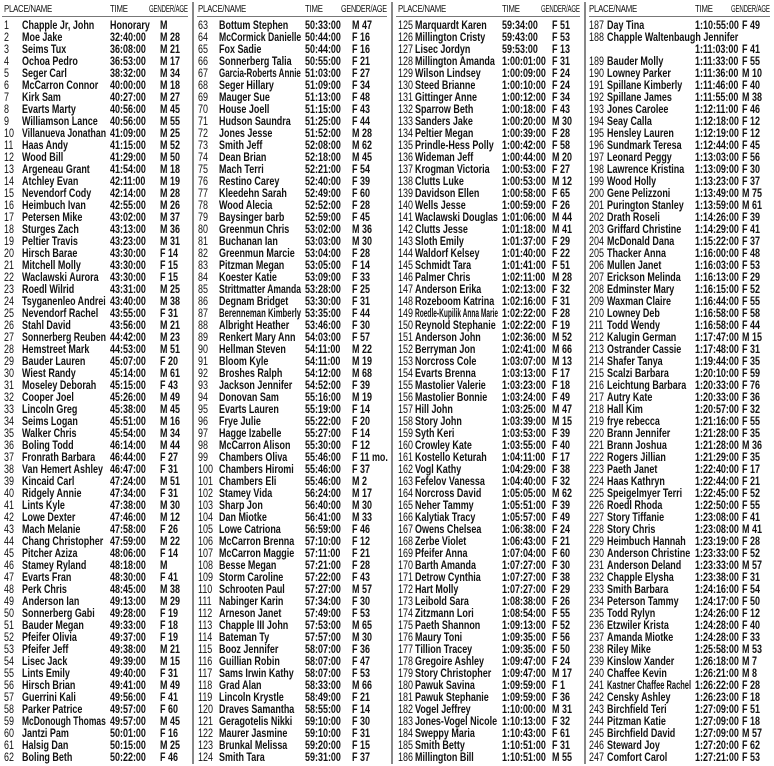  I want to click on result-row: 231 Anderson Deland 1:23:33:00 M 57, so click(680, 566).